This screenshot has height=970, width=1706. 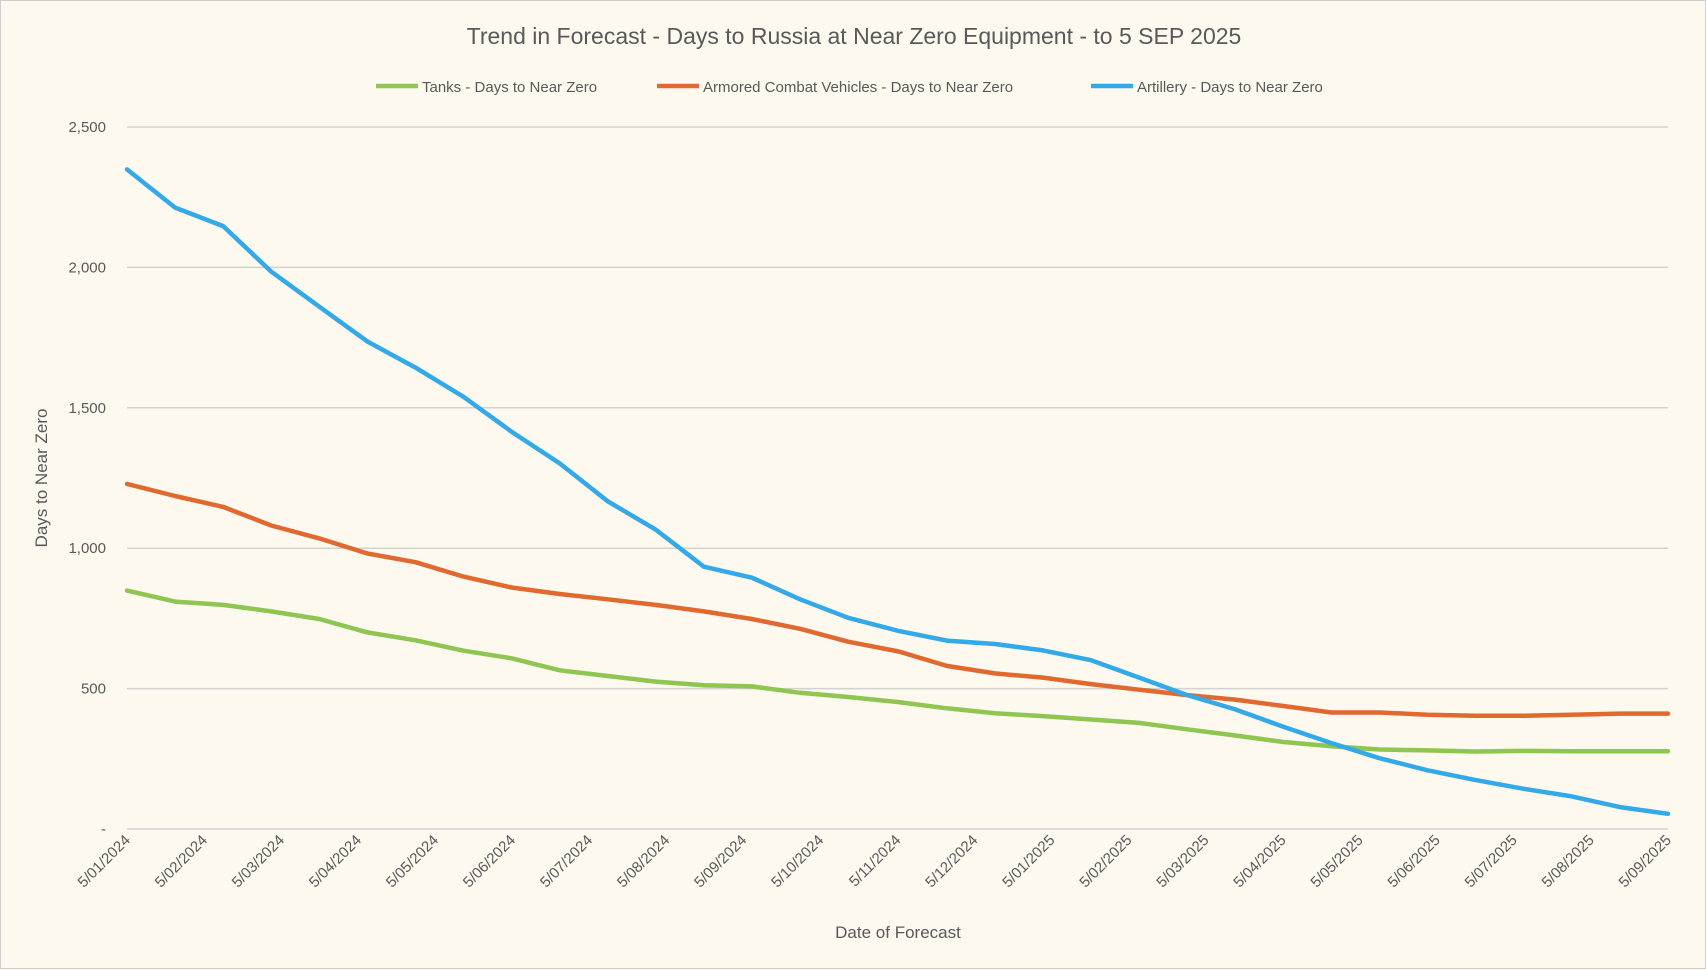 I want to click on x-tick-label: 5/01/2025, so click(x=1028, y=861).